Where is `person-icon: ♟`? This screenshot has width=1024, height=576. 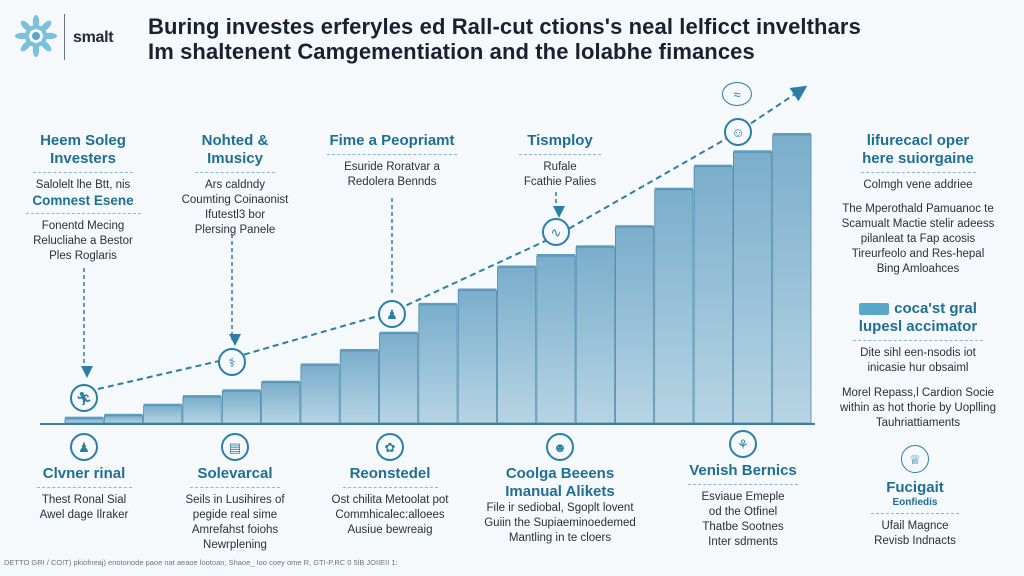
person-icon: ♟ is located at coordinates (84, 447).